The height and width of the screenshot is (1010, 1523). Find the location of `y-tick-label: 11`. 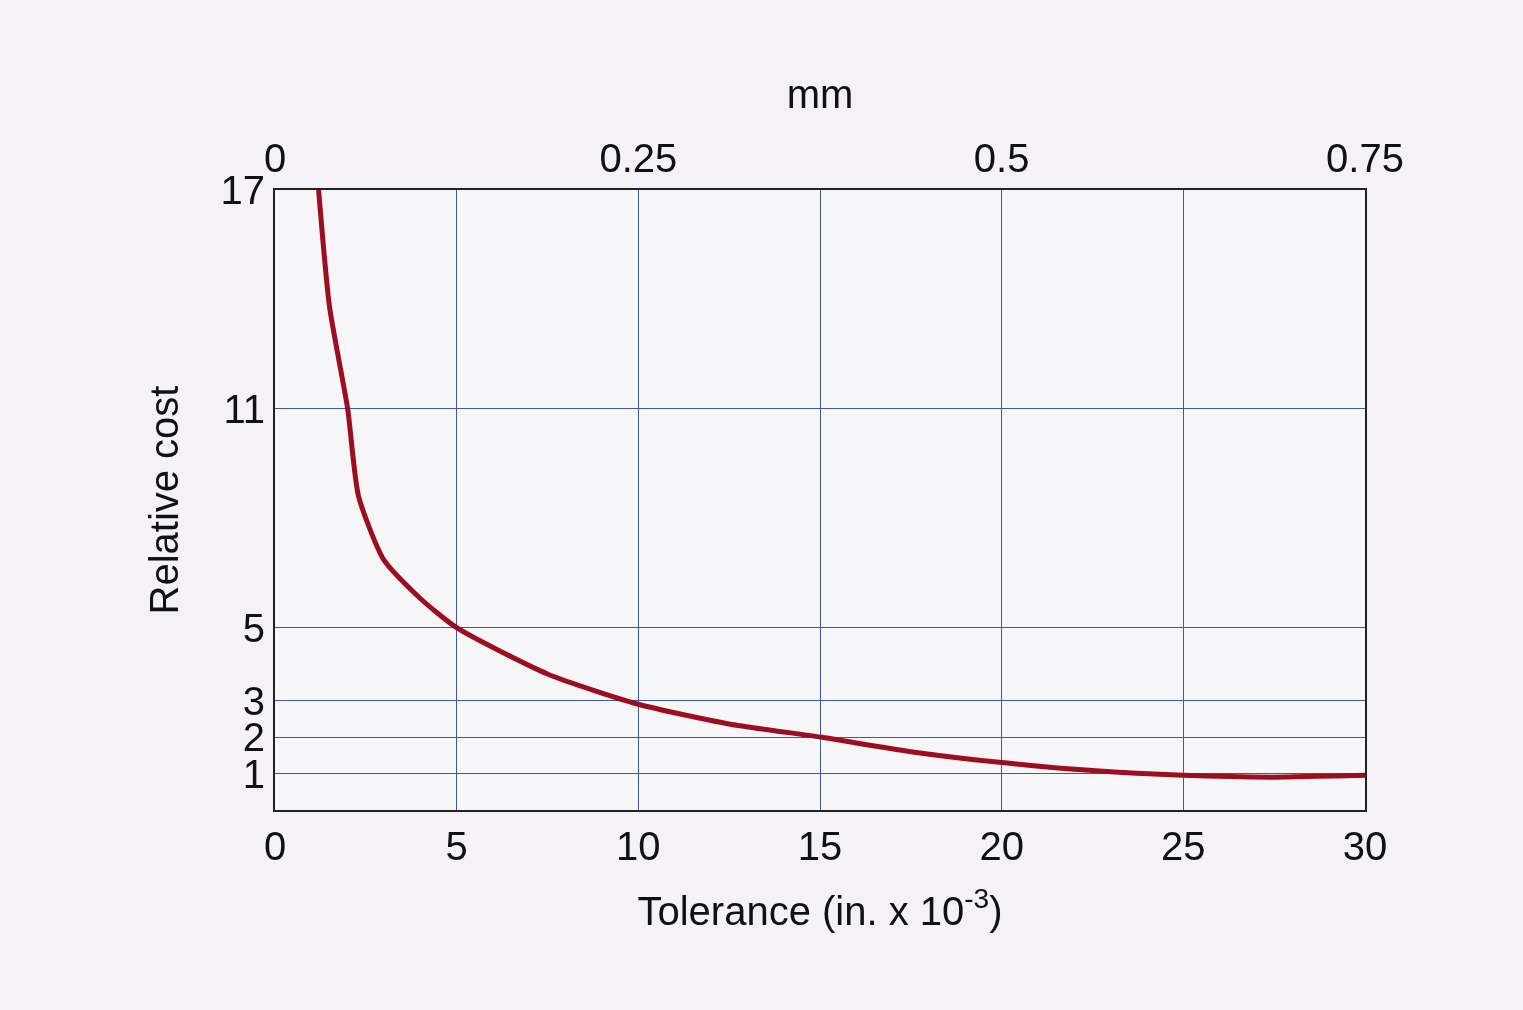

y-tick-label: 11 is located at coordinates (244, 408).